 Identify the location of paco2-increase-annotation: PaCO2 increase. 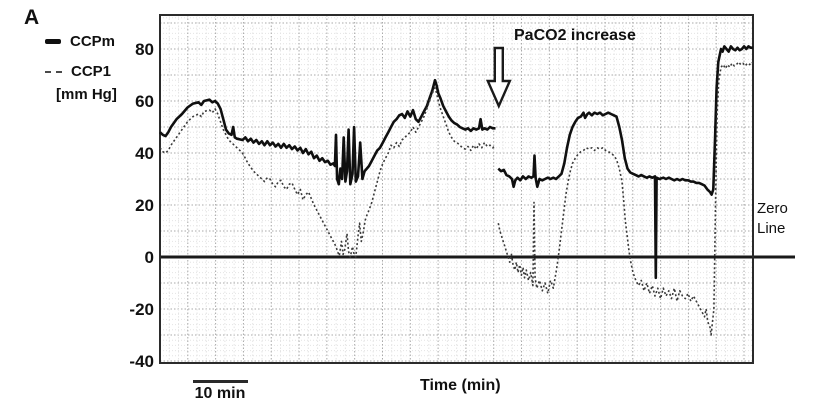
(575, 35).